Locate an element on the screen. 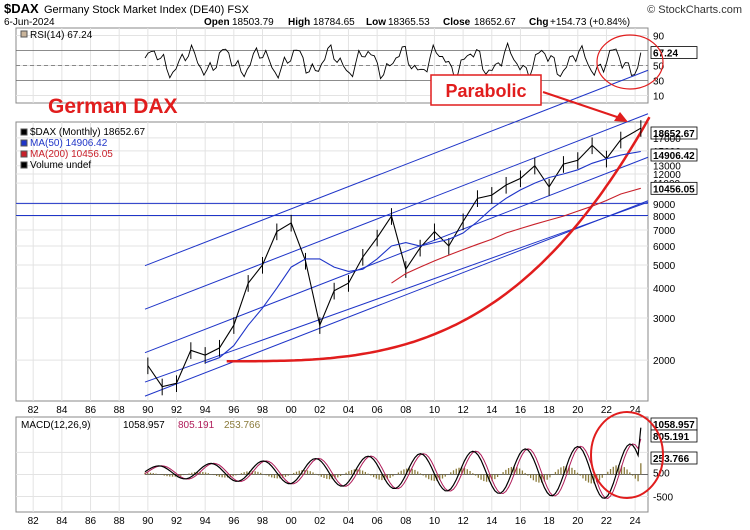  x-axis-label: 18 is located at coordinates (550, 410).